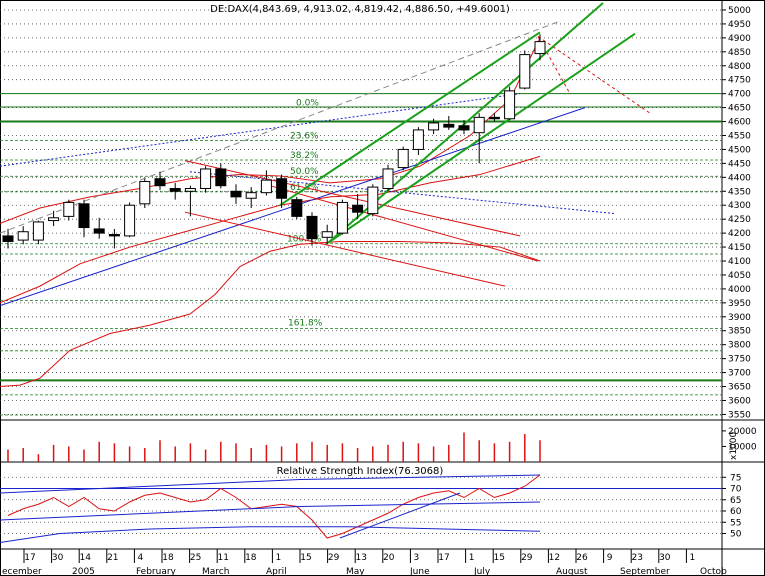 The image size is (765, 576). I want to click on rsi-band-middle, so click(270, 511).